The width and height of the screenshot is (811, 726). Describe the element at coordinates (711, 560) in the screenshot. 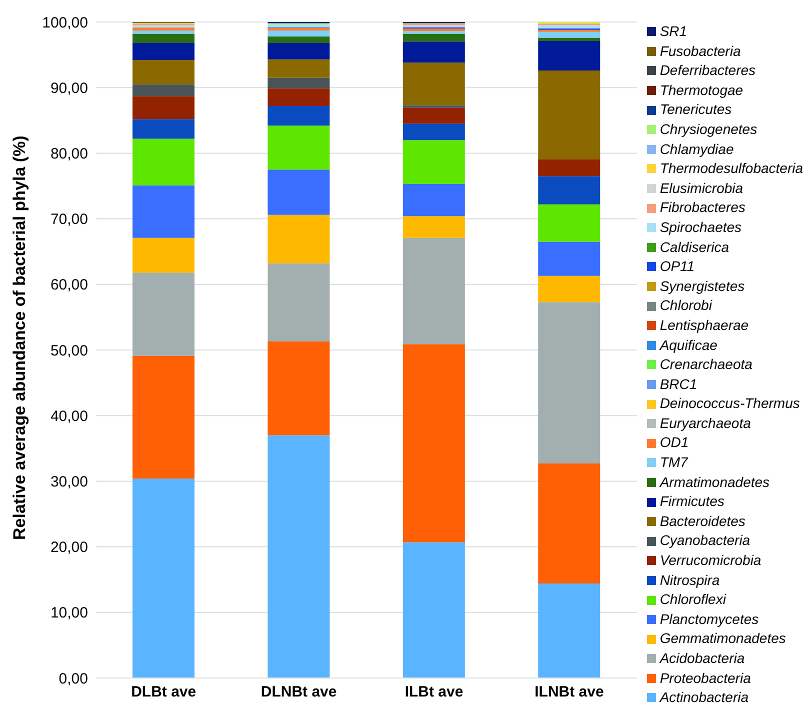

I see `legend-label: Verrucomicrobia` at that location.